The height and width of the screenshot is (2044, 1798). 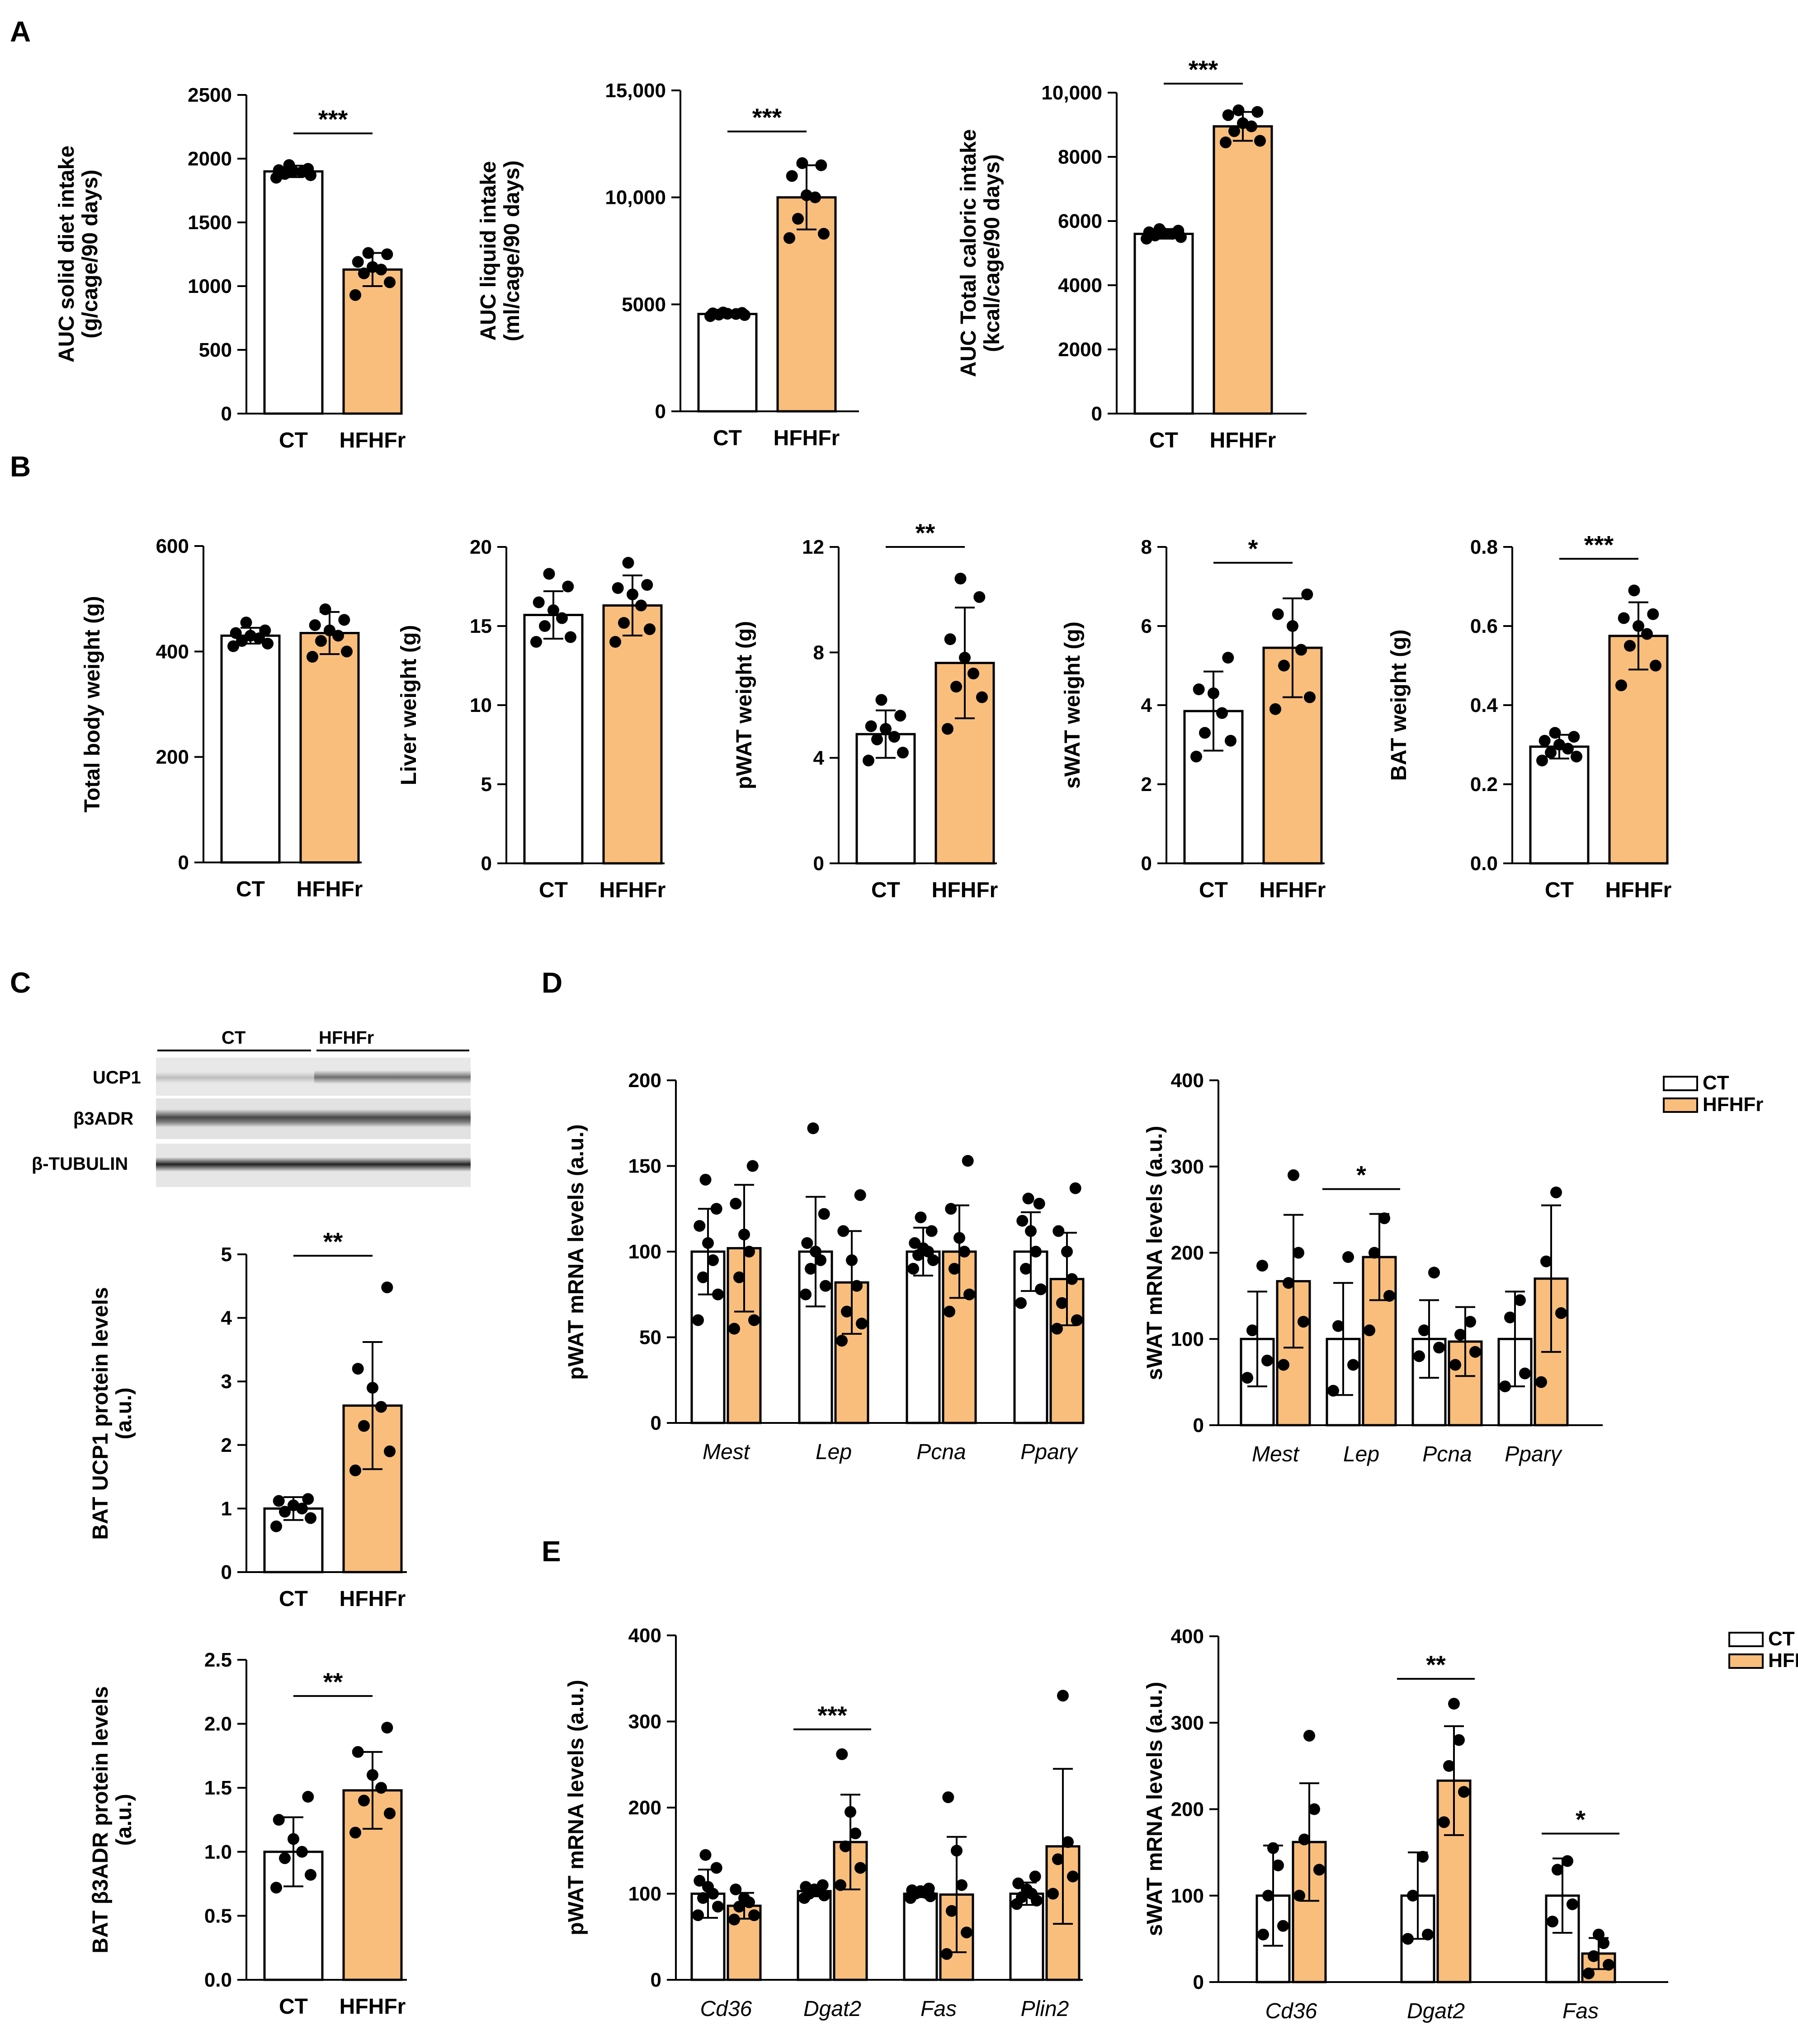 I want to click on y-tick-label: 4, so click(x=227, y=1318).